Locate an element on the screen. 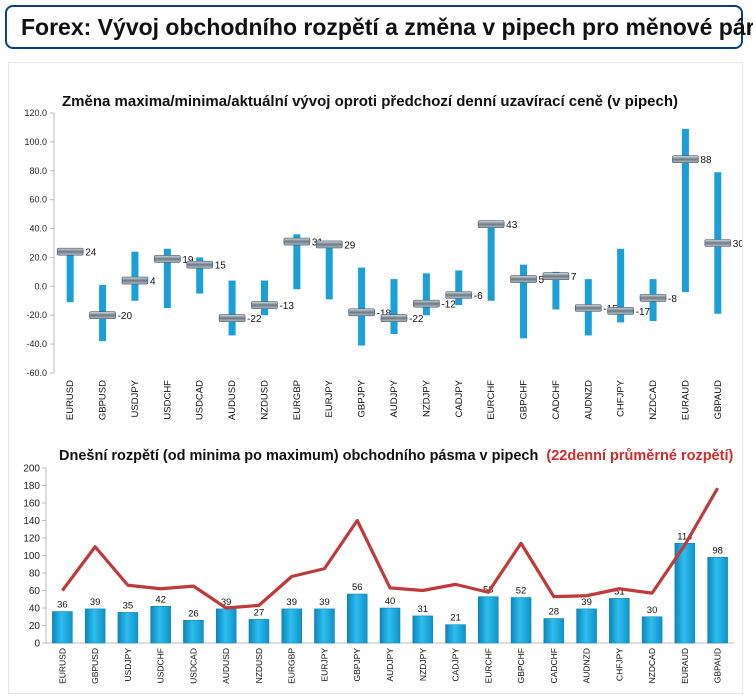 The height and width of the screenshot is (700, 753). chart2-title-highlight: (22denní průměrné rozpětí) is located at coordinates (639, 456).